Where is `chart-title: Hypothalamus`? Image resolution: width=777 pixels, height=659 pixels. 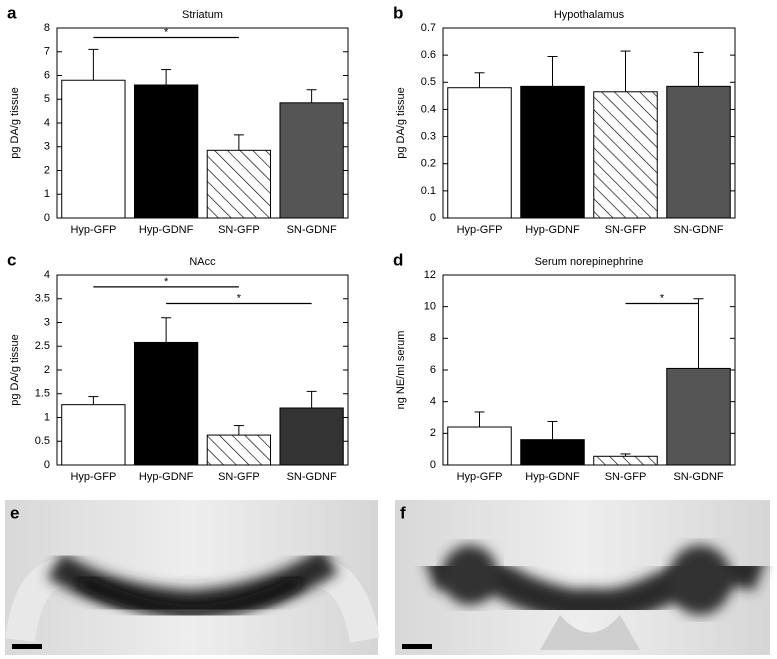 chart-title: Hypothalamus is located at coordinates (589, 15).